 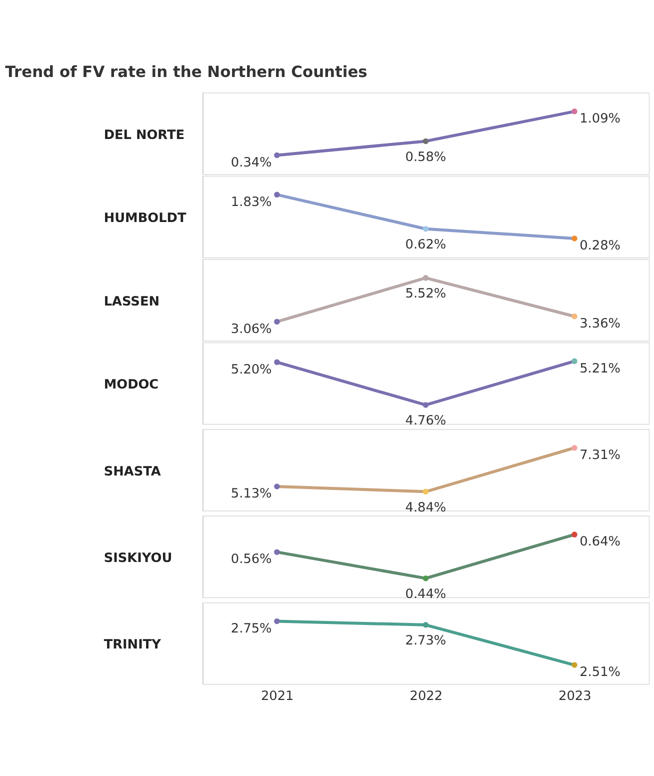 What do you see at coordinates (144, 135) in the screenshot?
I see `y-axis-title: DEL NORTE` at bounding box center [144, 135].